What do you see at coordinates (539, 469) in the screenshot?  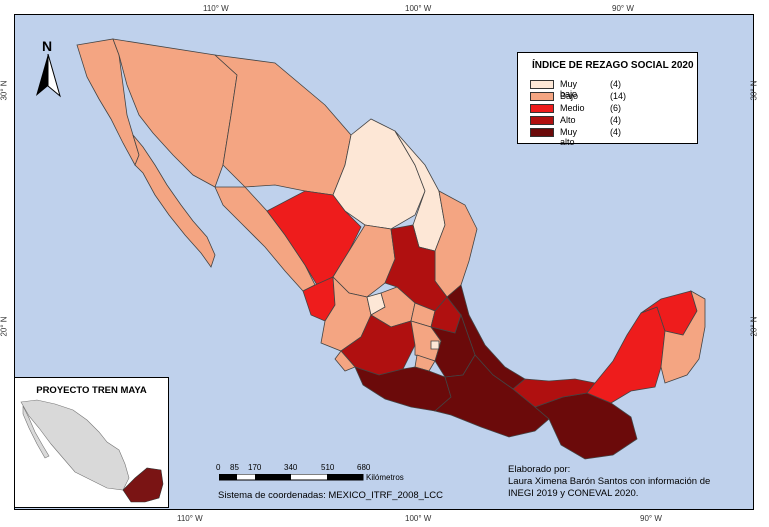 I see `credit-line-1: Elaborado por:` at bounding box center [539, 469].